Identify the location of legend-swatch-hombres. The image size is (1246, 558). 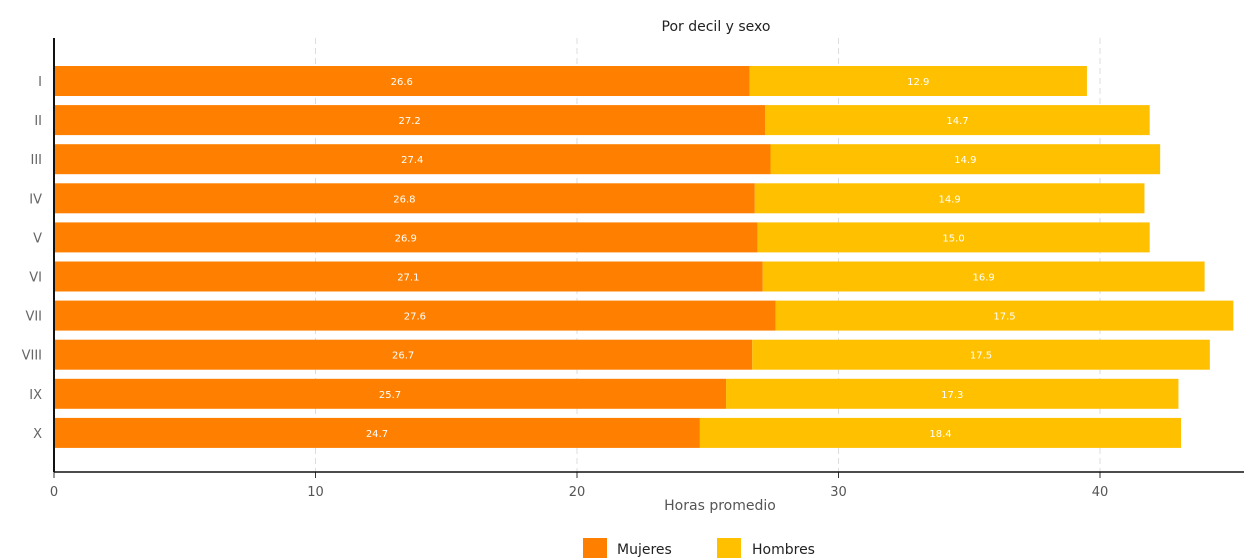
(729, 548).